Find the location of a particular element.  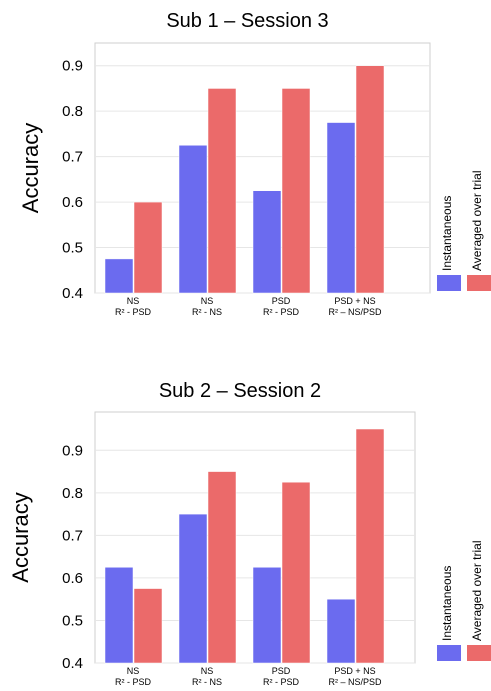

chart-title: Sub 2 – Session 2 is located at coordinates (240, 391).